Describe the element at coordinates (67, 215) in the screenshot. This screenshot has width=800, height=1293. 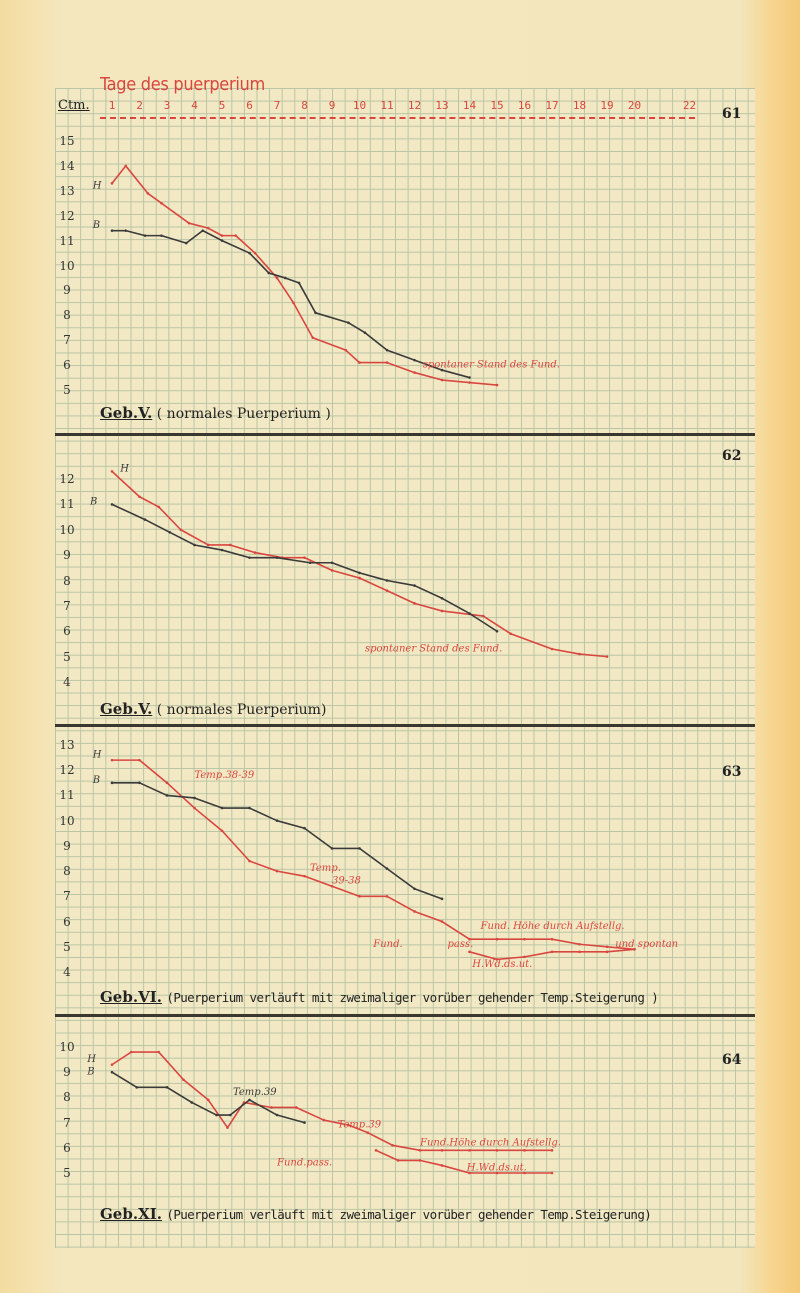
I see `y-tick-label: 12` at that location.